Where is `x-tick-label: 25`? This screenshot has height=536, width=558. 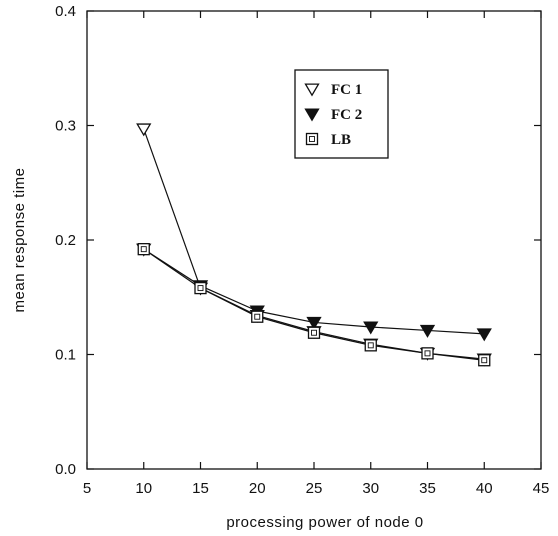 x-tick-label: 25 is located at coordinates (314, 488).